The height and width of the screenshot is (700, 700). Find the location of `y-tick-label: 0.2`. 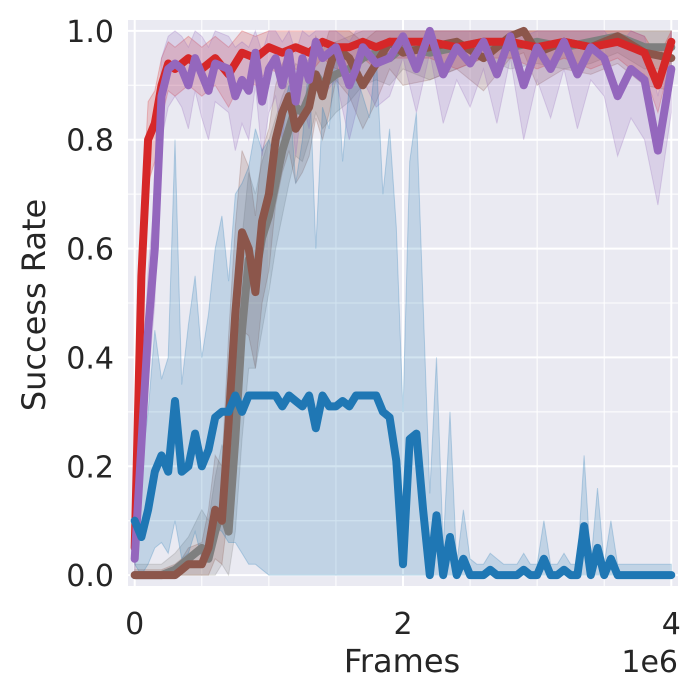

y-tick-label: 0.2 is located at coordinates (90, 467).